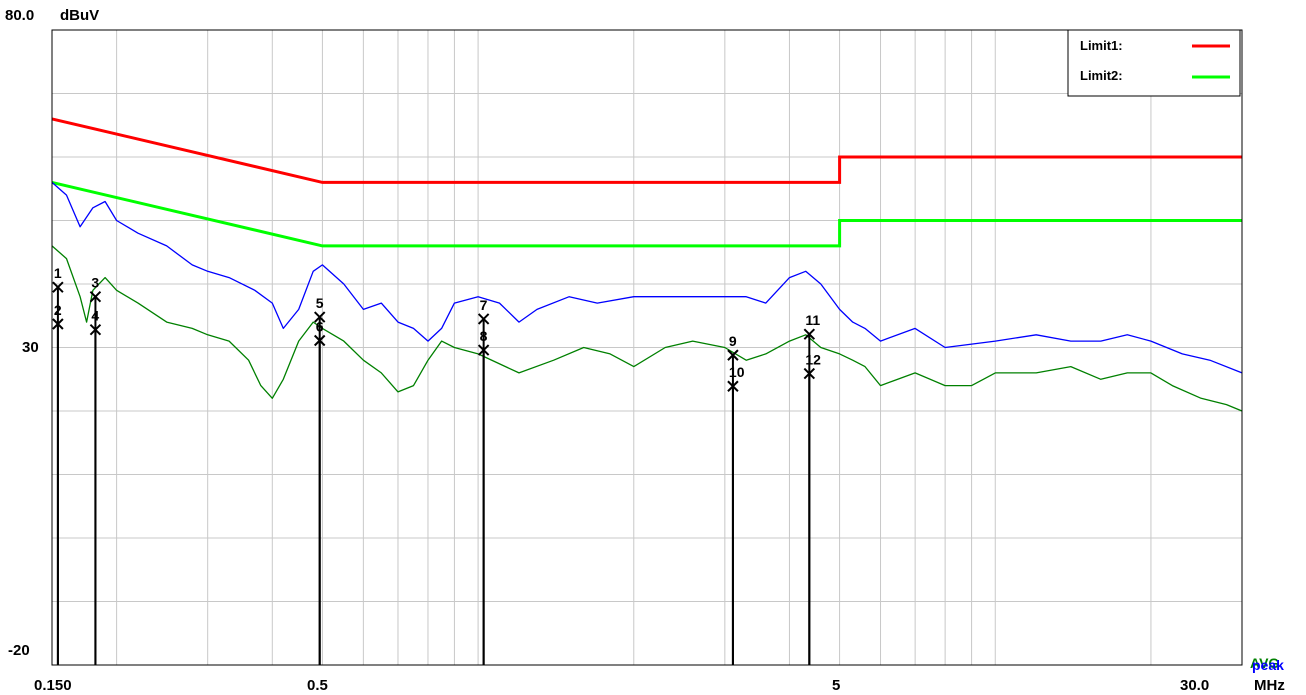  I want to click on marker-1-label: 1, so click(58, 273).